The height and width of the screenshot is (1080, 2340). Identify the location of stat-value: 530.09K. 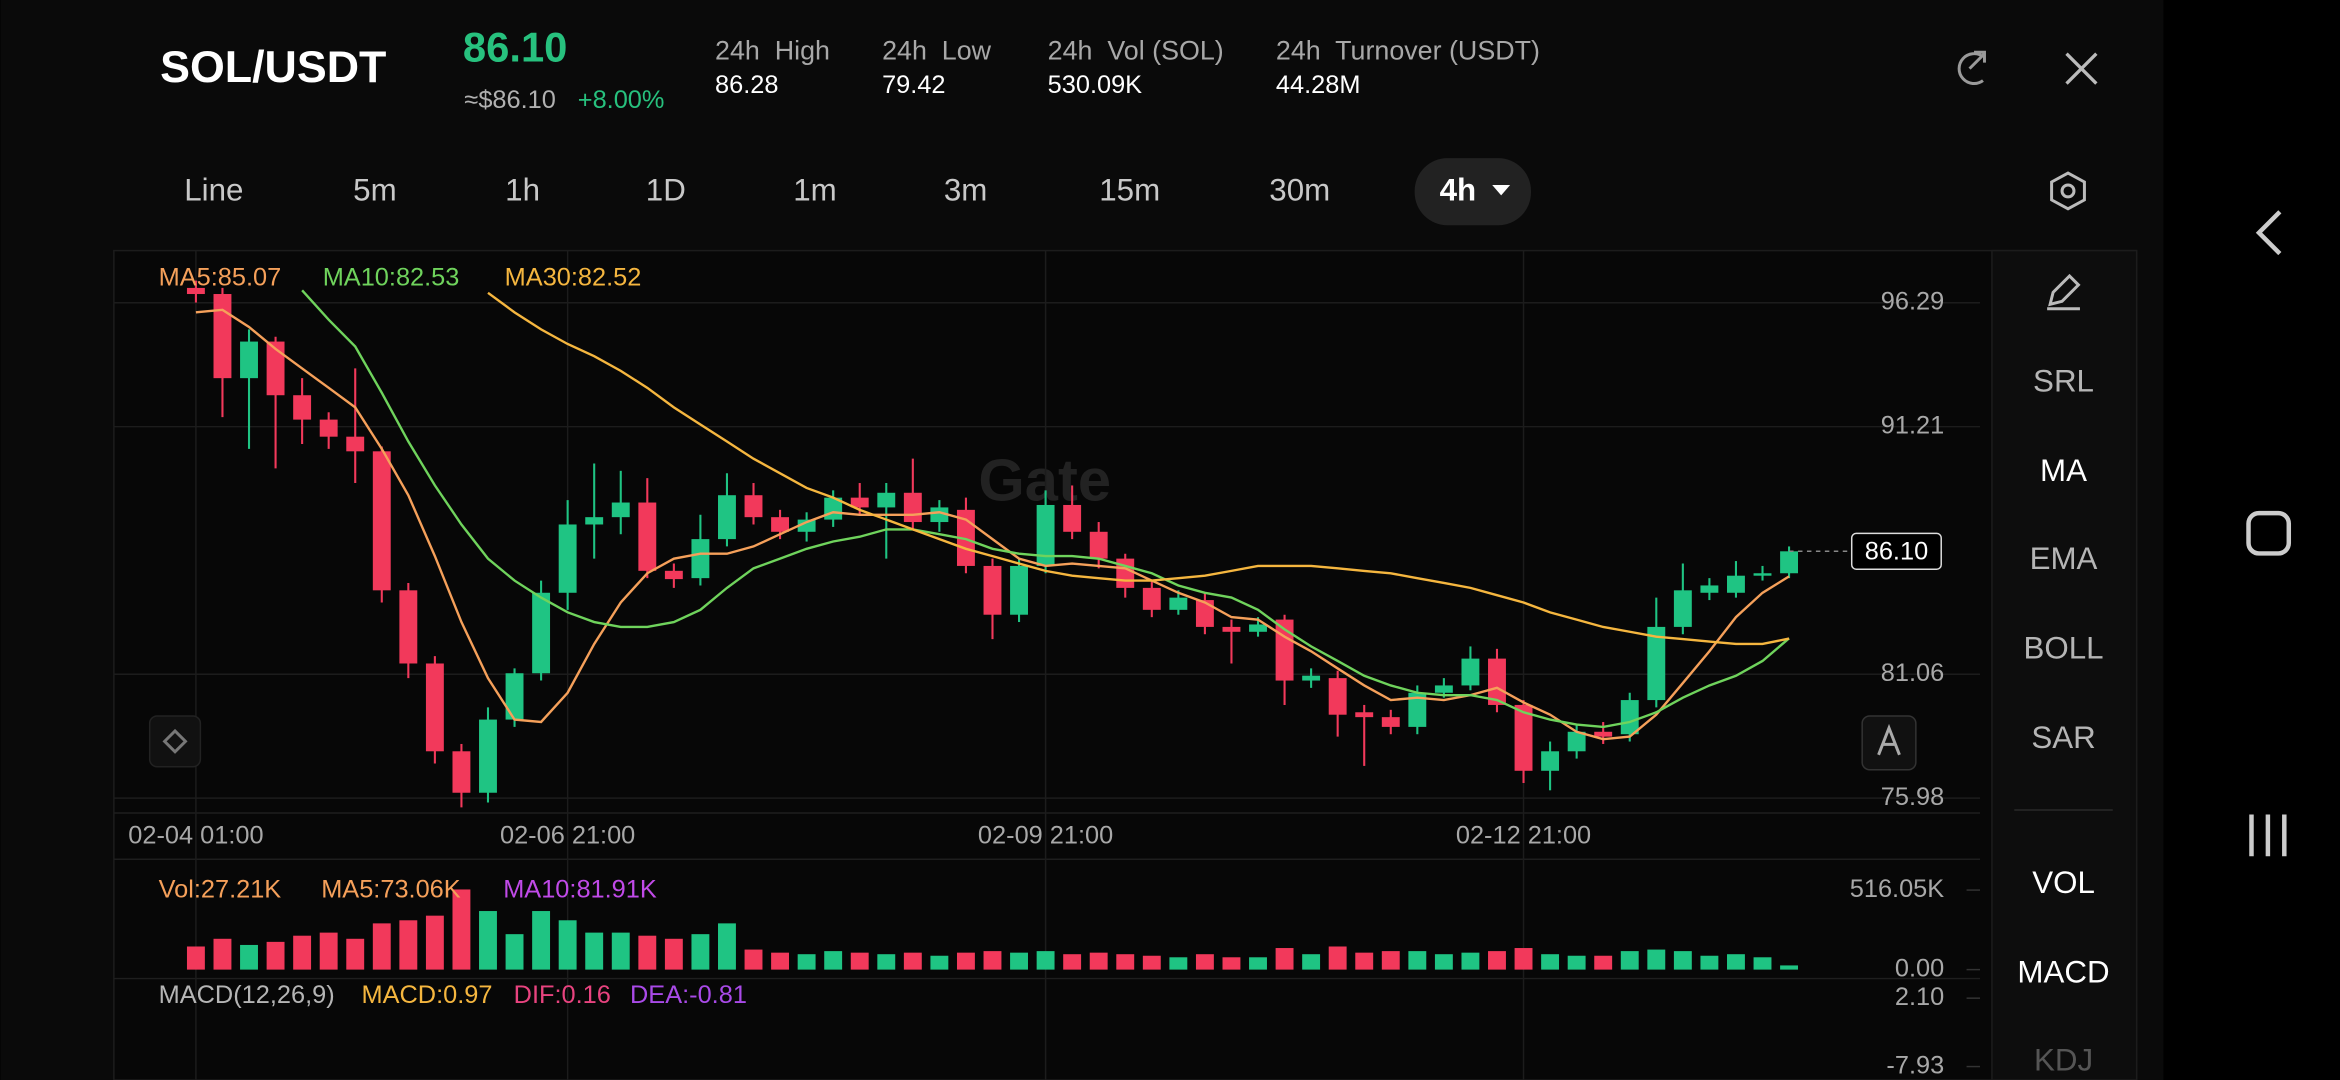
(1095, 85).